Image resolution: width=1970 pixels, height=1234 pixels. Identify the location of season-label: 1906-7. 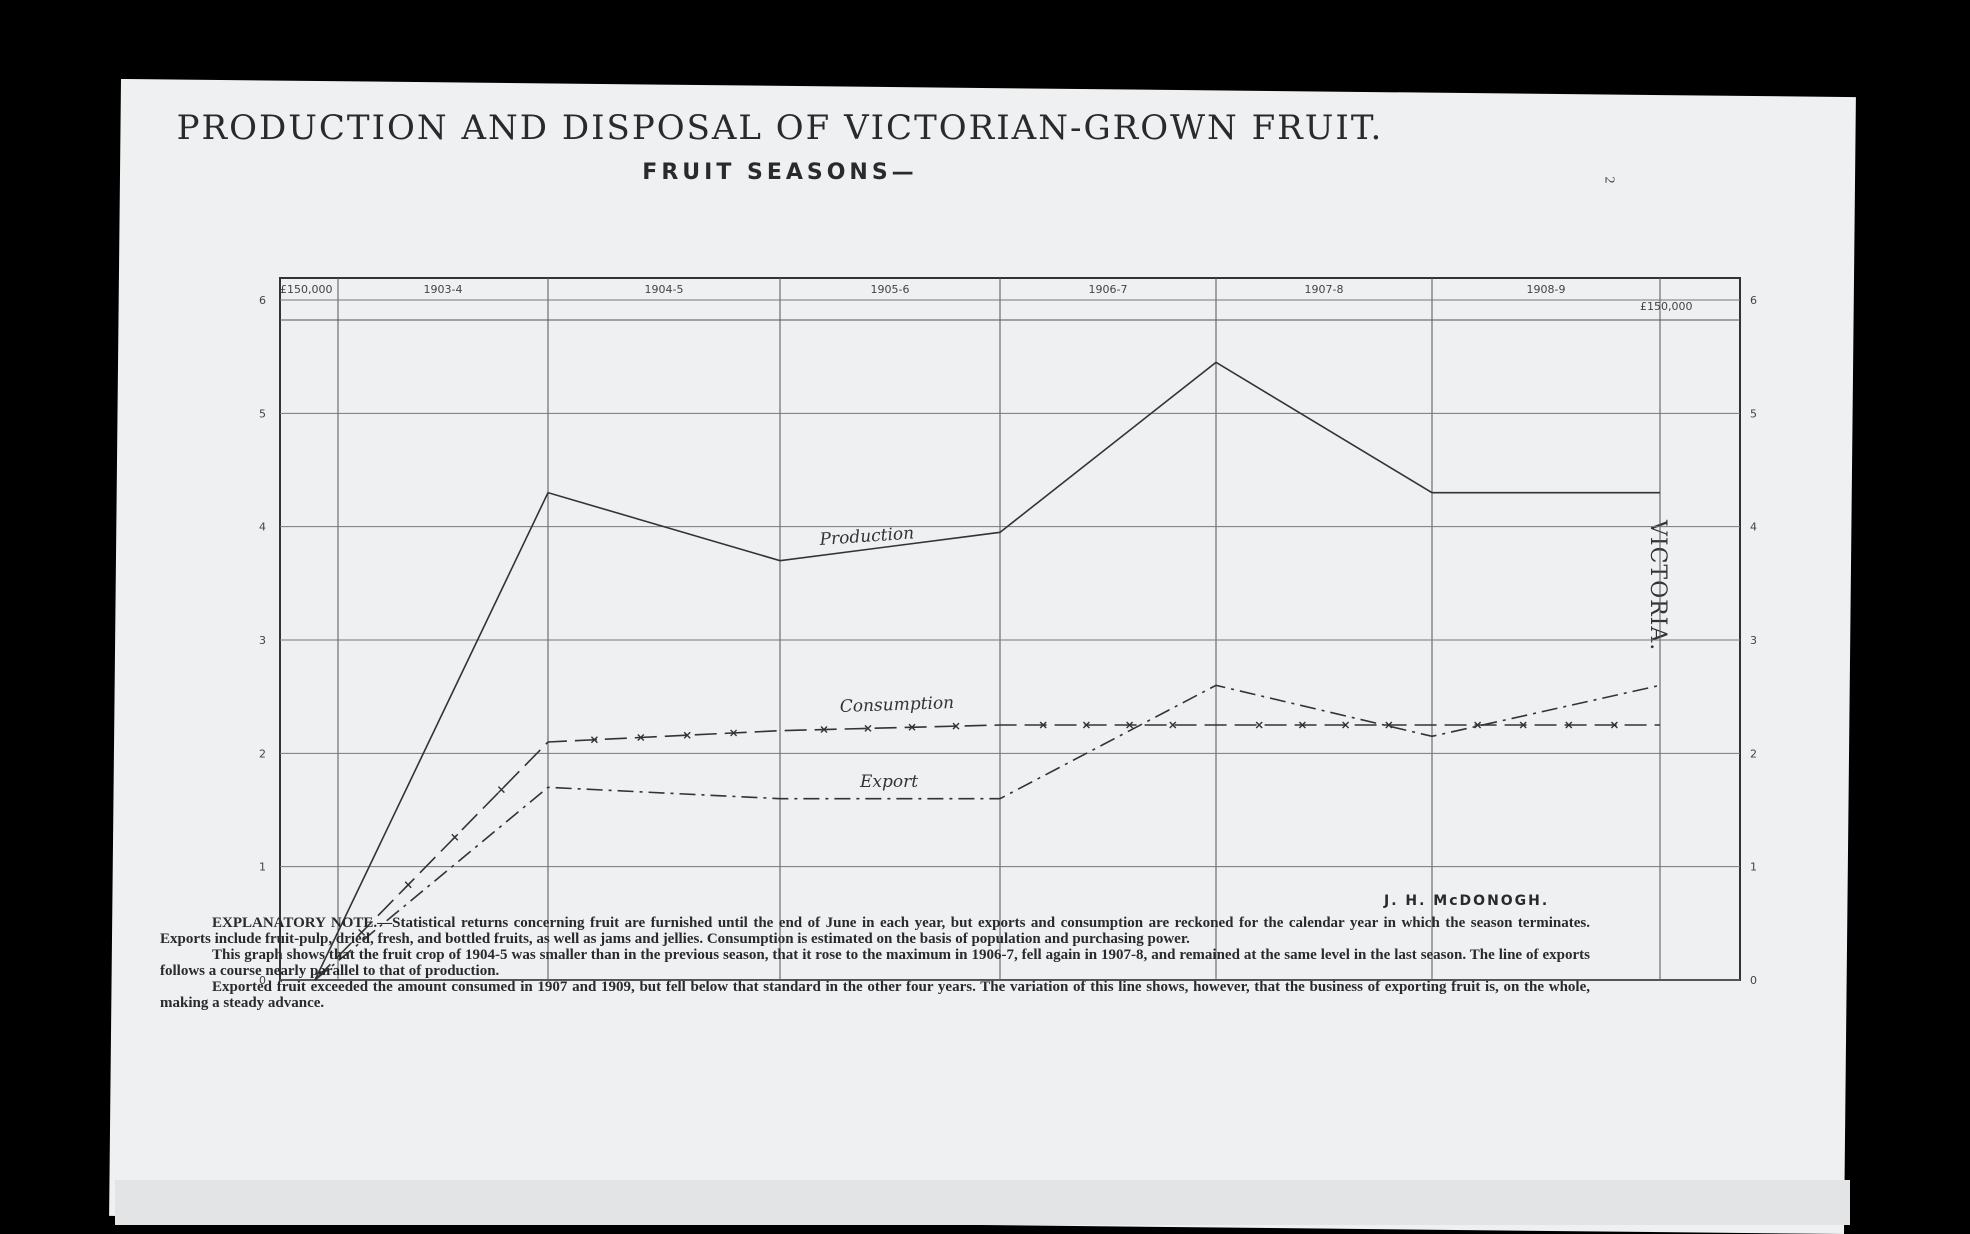
(1108, 289).